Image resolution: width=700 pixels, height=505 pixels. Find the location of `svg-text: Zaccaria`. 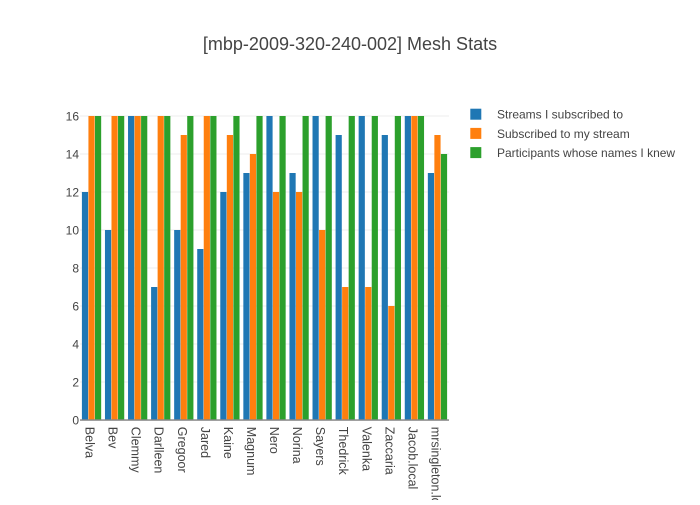

svg-text: Zaccaria is located at coordinates (389, 451).